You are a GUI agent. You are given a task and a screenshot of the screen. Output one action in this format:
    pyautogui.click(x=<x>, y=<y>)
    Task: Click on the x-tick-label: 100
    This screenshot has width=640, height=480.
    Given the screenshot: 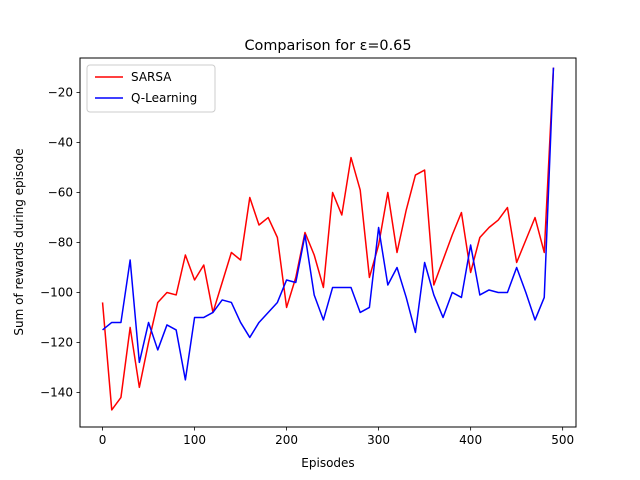 What is the action you would take?
    pyautogui.click(x=194, y=440)
    